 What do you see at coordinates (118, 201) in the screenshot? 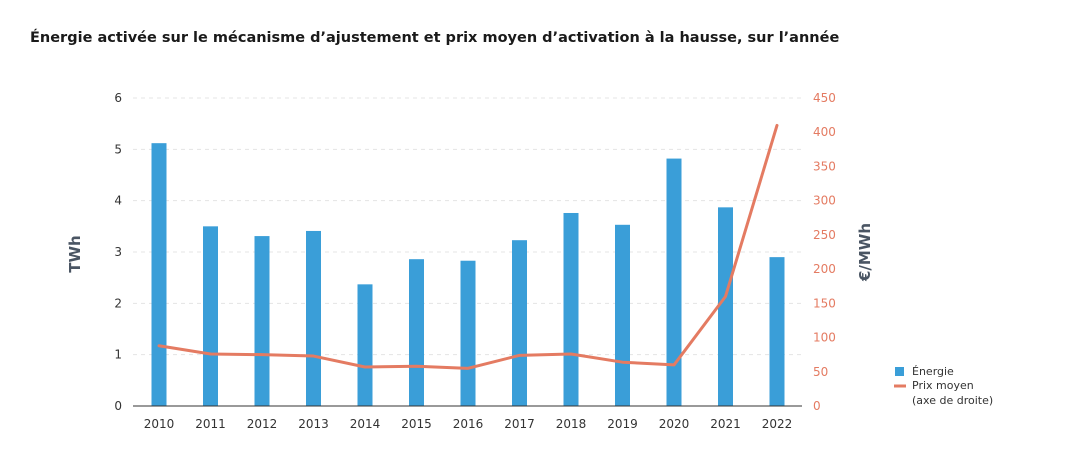
I see `left-tick-label: 4` at bounding box center [118, 201].